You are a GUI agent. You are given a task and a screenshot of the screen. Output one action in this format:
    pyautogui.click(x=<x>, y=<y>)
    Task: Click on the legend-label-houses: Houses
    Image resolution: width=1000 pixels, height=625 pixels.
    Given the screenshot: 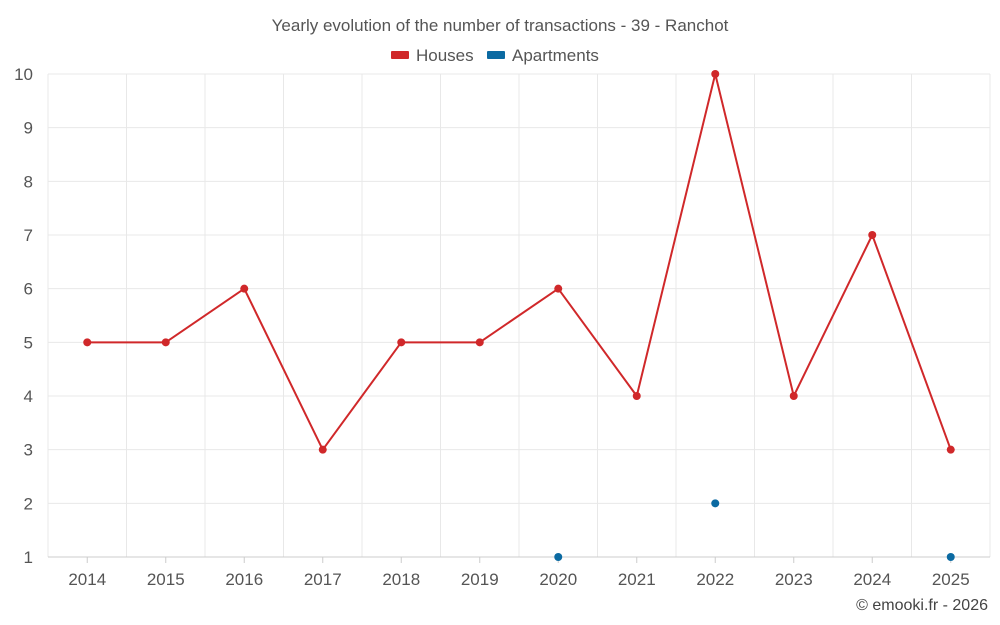 What is the action you would take?
    pyautogui.click(x=445, y=55)
    